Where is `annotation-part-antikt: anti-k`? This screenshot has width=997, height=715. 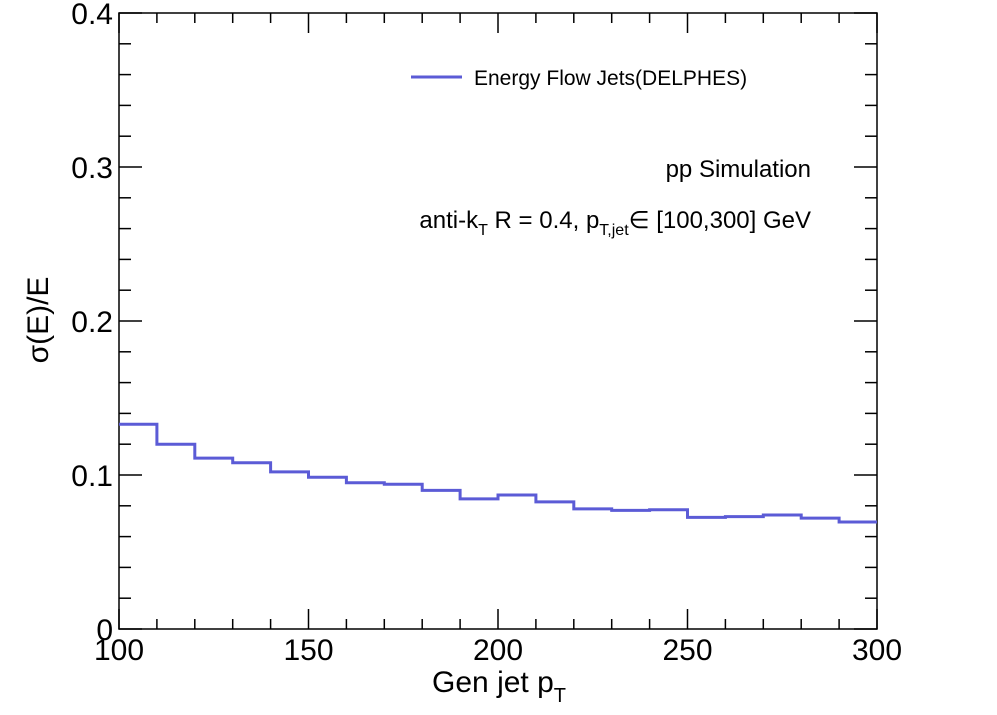 annotation-part-antikt: anti-k is located at coordinates (449, 220).